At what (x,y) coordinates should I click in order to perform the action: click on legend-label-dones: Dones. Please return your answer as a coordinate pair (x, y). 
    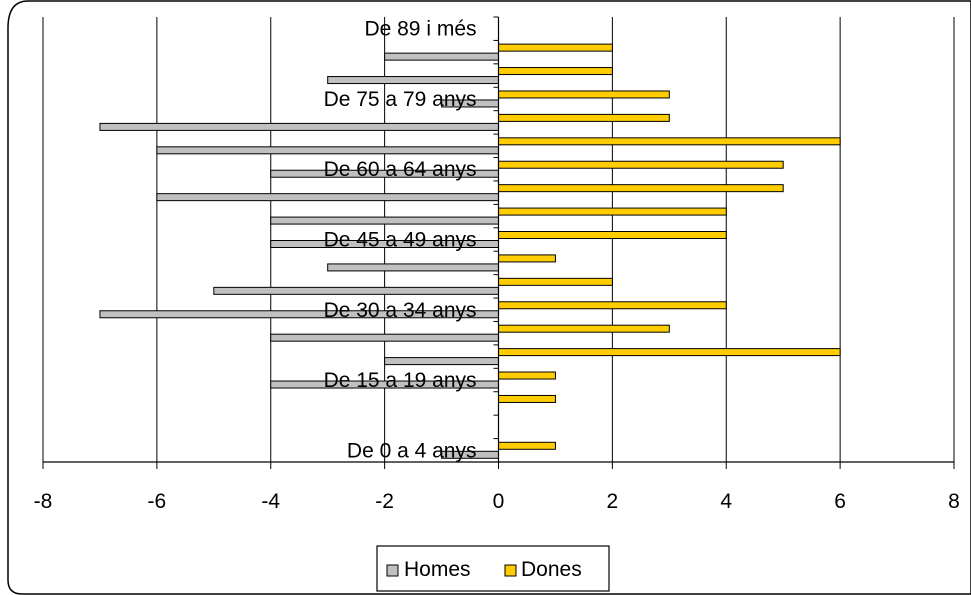
    Looking at the image, I should click on (551, 569).